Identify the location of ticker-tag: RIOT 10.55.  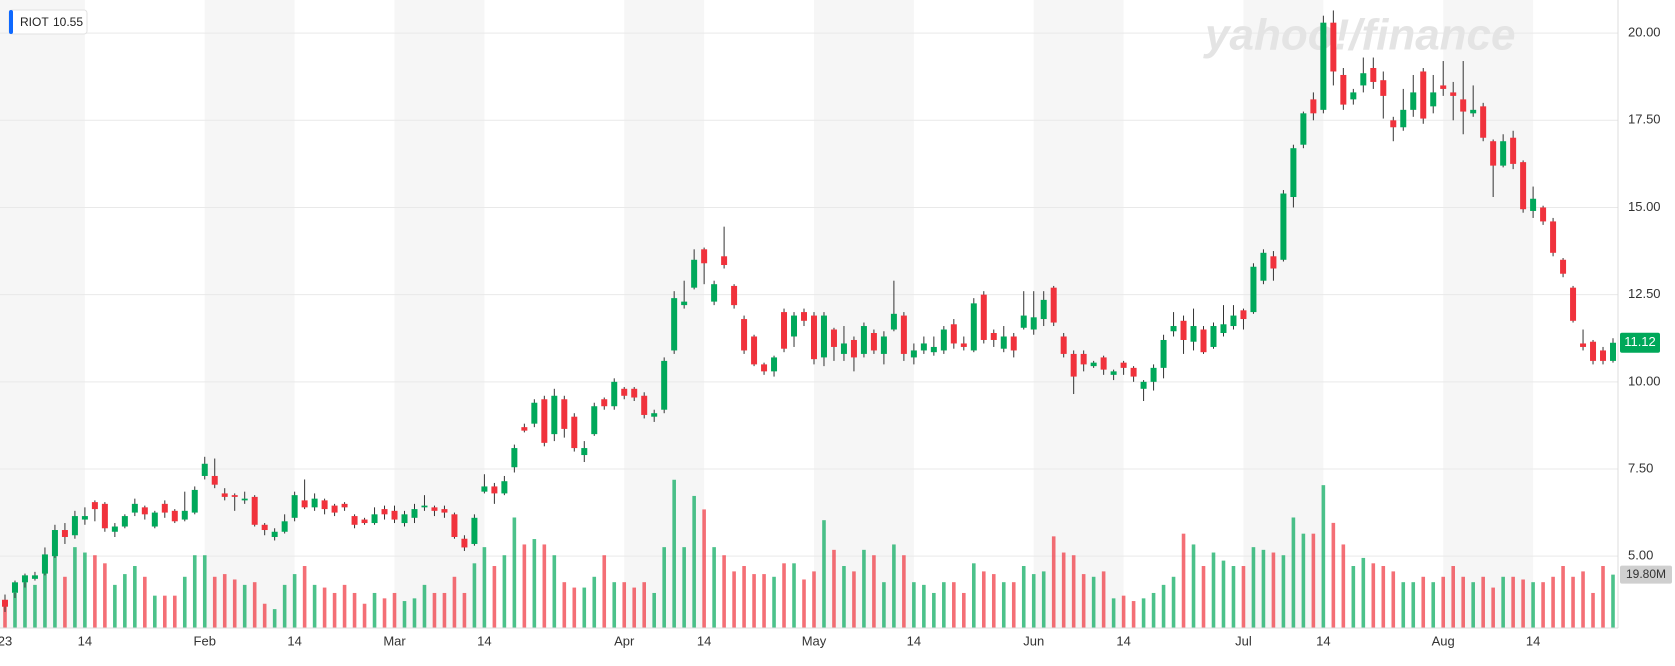
(48, 22).